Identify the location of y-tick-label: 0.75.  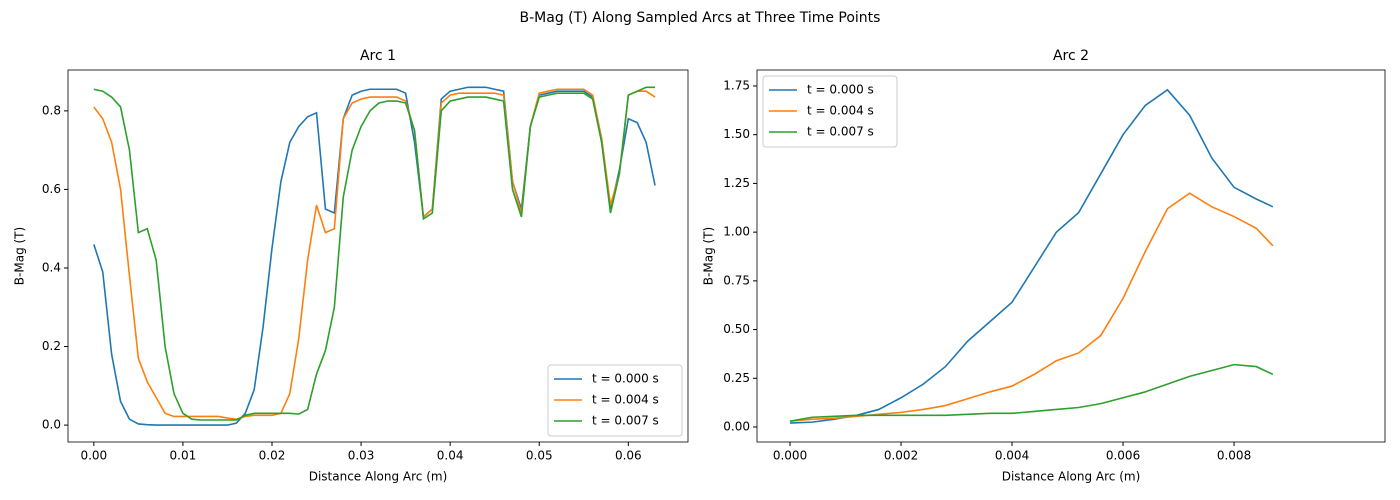
(736, 280).